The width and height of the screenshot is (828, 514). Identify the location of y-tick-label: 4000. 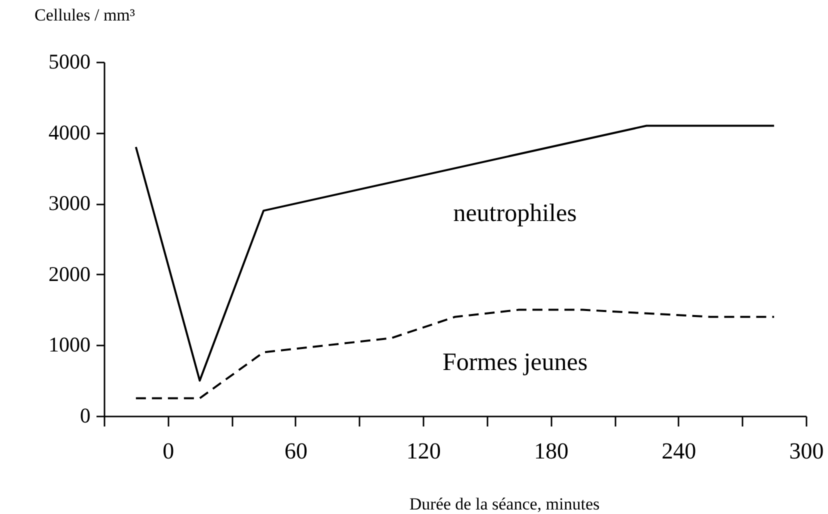
(69, 132).